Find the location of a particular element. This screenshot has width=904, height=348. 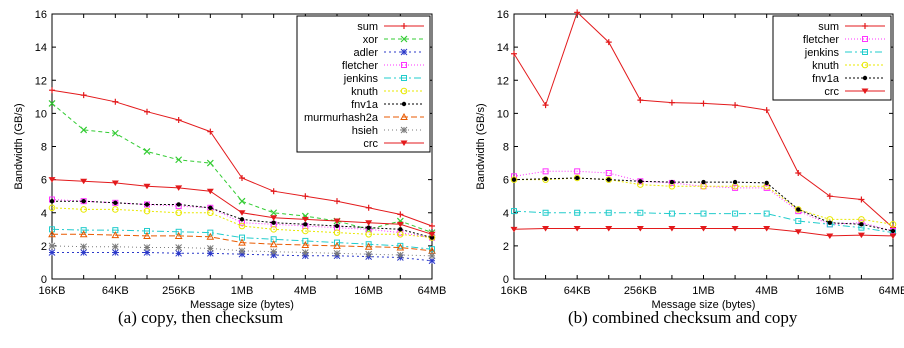

x-tick-label: 256KB is located at coordinates (178, 291).